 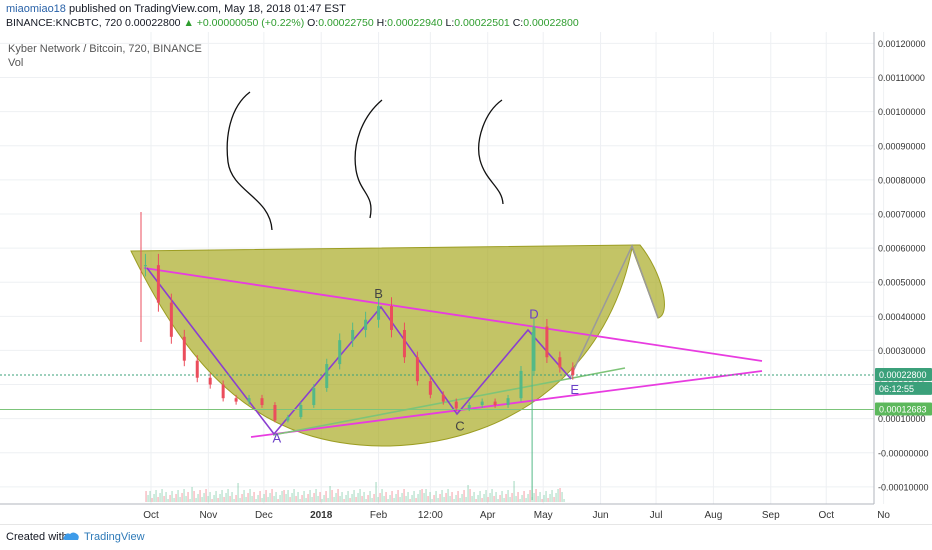 What do you see at coordinates (450, 23) in the screenshot?
I see `low-label: L:` at bounding box center [450, 23].